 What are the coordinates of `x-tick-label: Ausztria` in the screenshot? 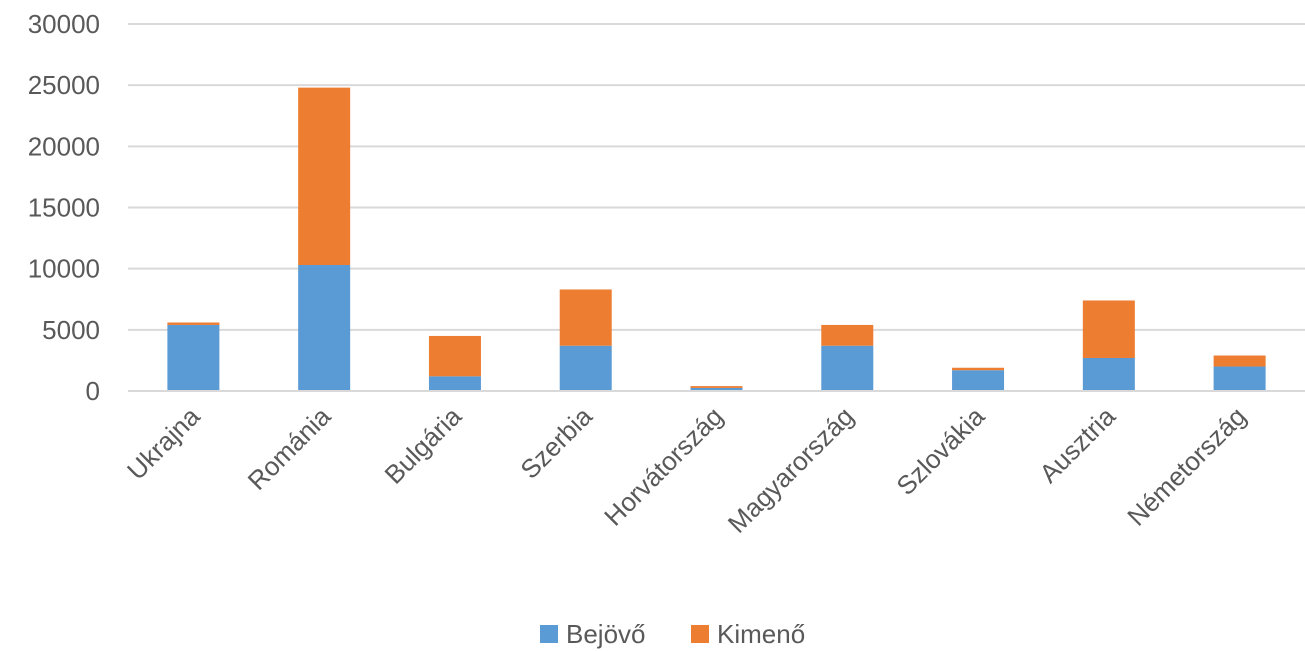 It's located at (1077, 445).